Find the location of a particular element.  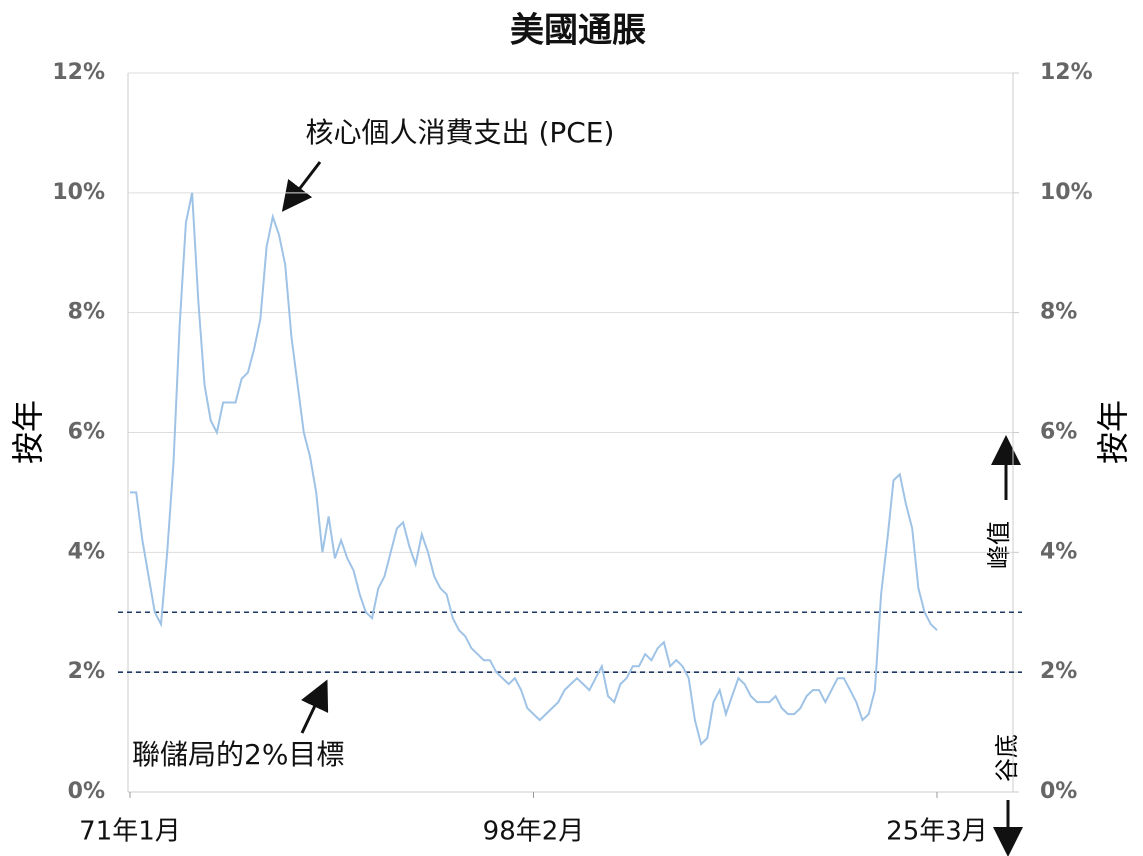

y2-axis-label: 按年 is located at coordinates (1113, 432).